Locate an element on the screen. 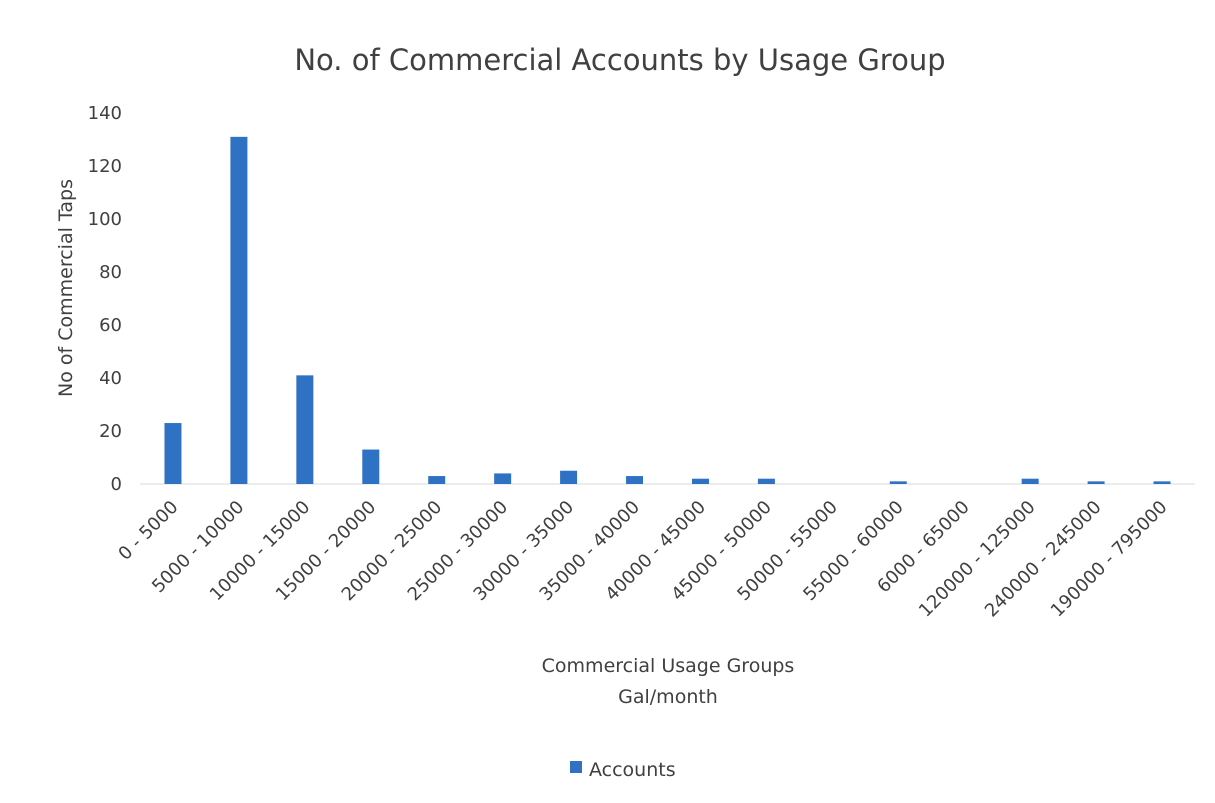 This screenshot has width=1215, height=803. x-tick-label: 190000 - 795000 is located at coordinates (1109, 559).